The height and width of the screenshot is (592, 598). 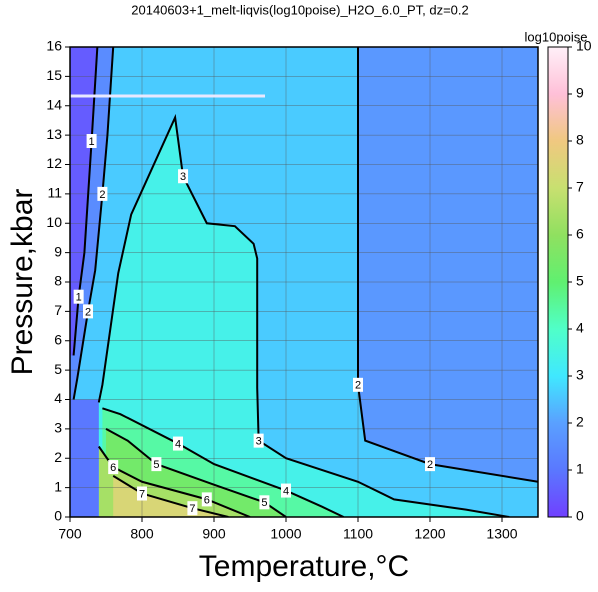 I want to click on y-tick-label: 1, so click(x=58, y=486).